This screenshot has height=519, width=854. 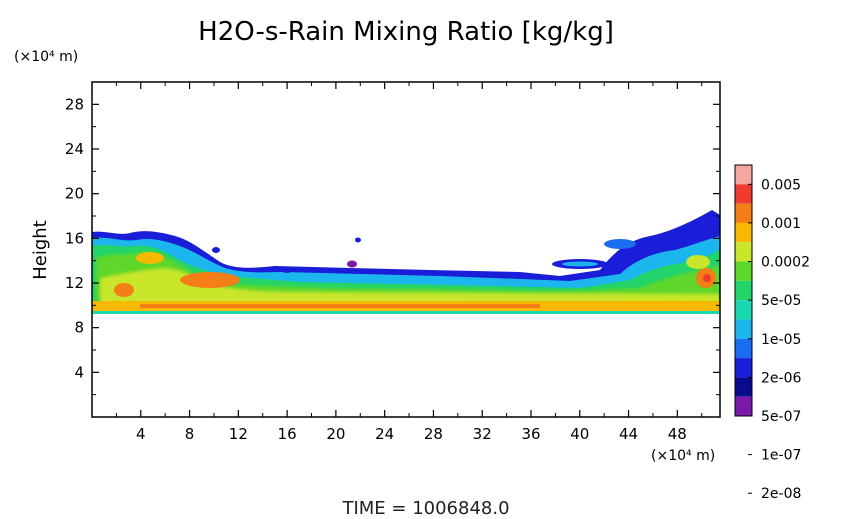 What do you see at coordinates (781, 417) in the screenshot?
I see `colorbar-label: 5e-07` at bounding box center [781, 417].